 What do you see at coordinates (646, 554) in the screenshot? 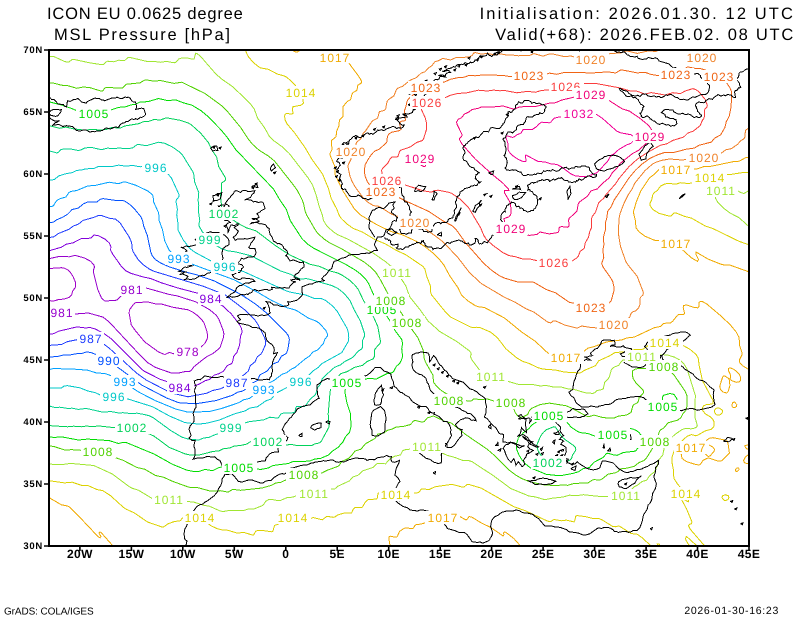
I see `svg-text: 35E` at bounding box center [646, 554].